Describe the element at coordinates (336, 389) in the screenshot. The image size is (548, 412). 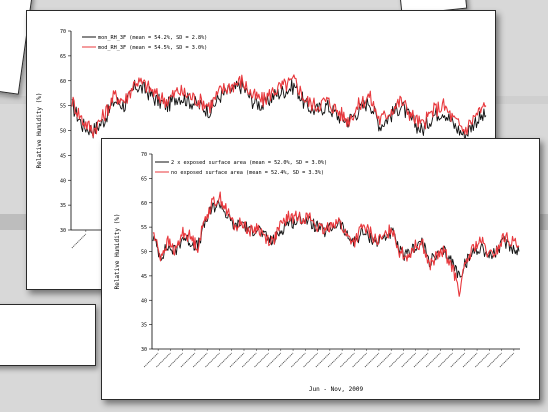
I see `x-axis-label: Jun - Nov, 2009` at that location.